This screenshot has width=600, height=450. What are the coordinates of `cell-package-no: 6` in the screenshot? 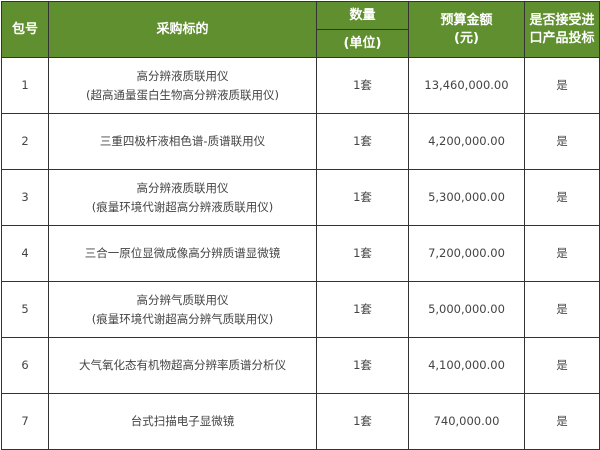 It's located at (25, 365).